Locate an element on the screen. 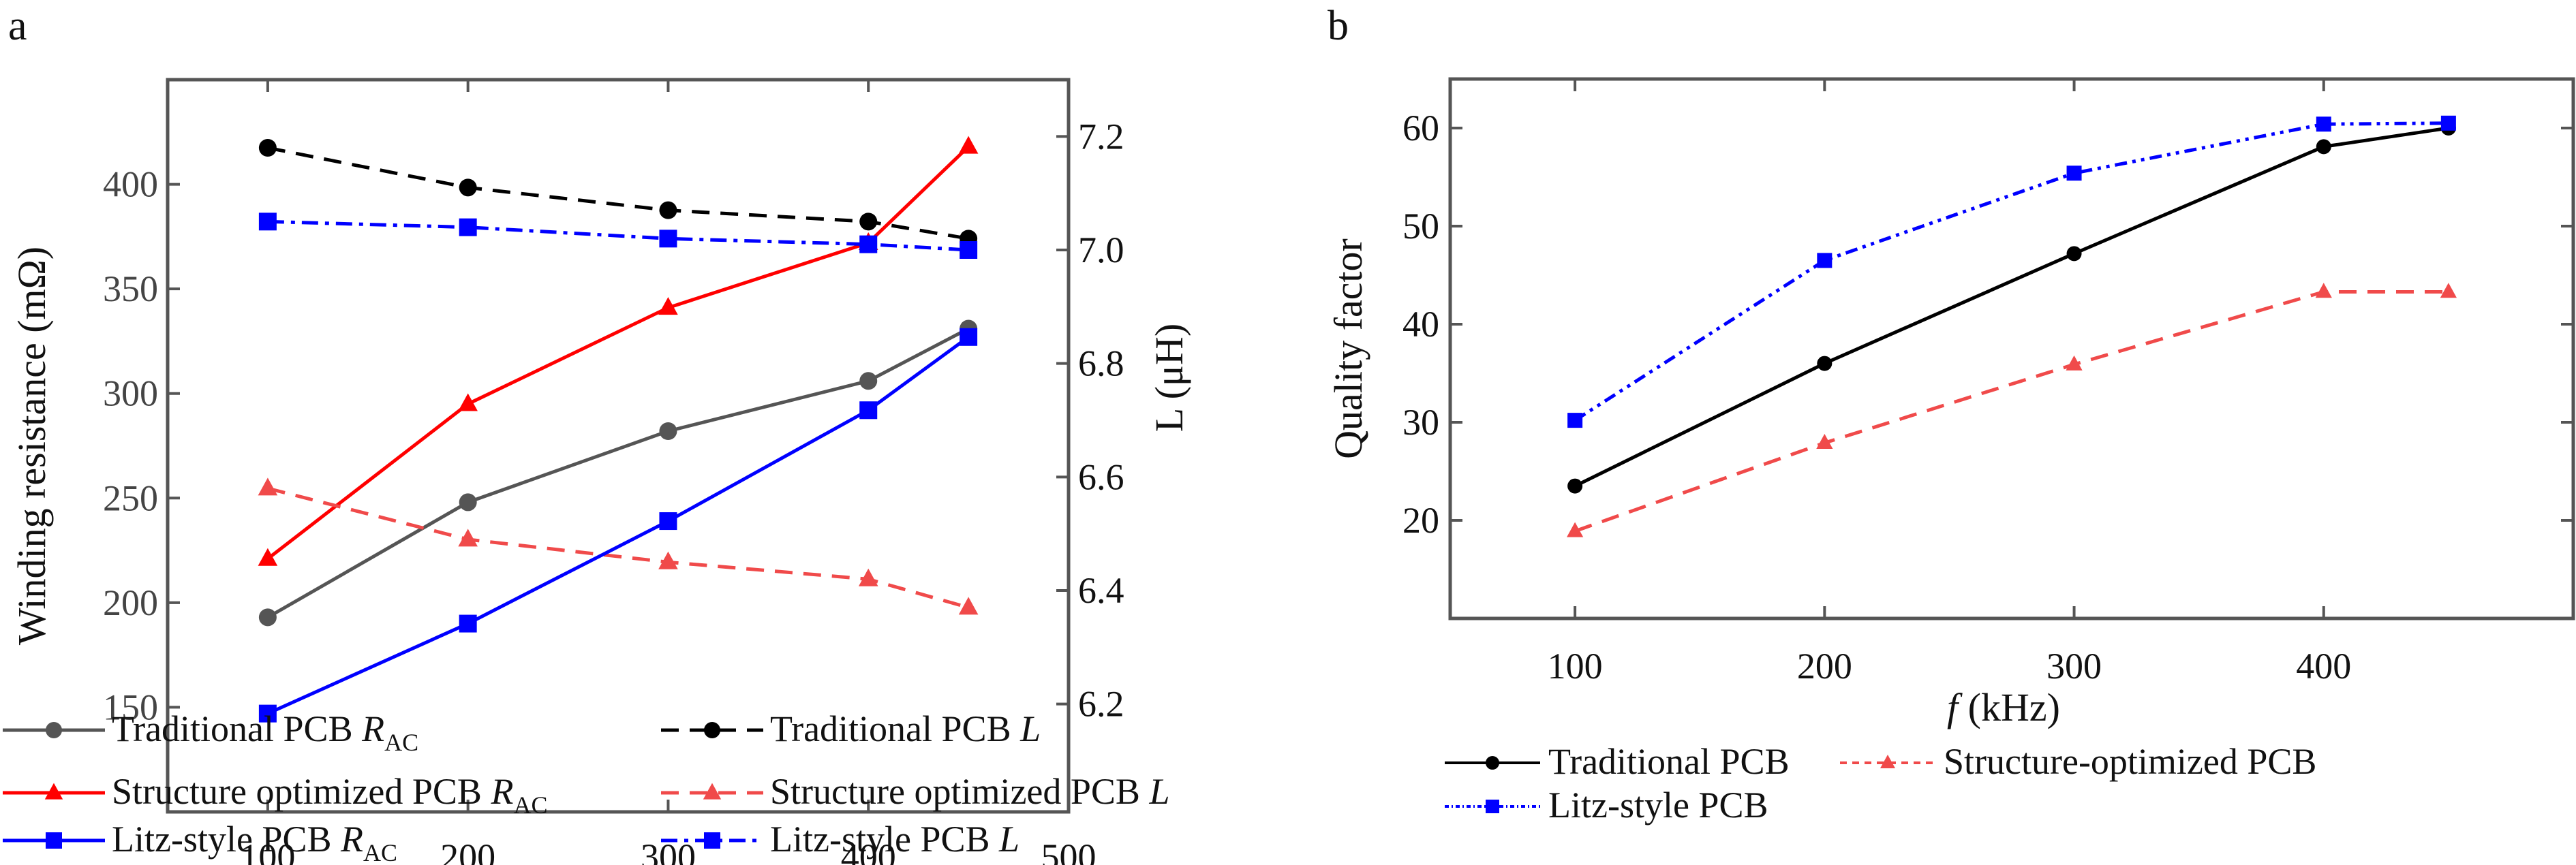 The height and width of the screenshot is (865, 2576). y-right-tick-label: 6.6 is located at coordinates (1101, 476).